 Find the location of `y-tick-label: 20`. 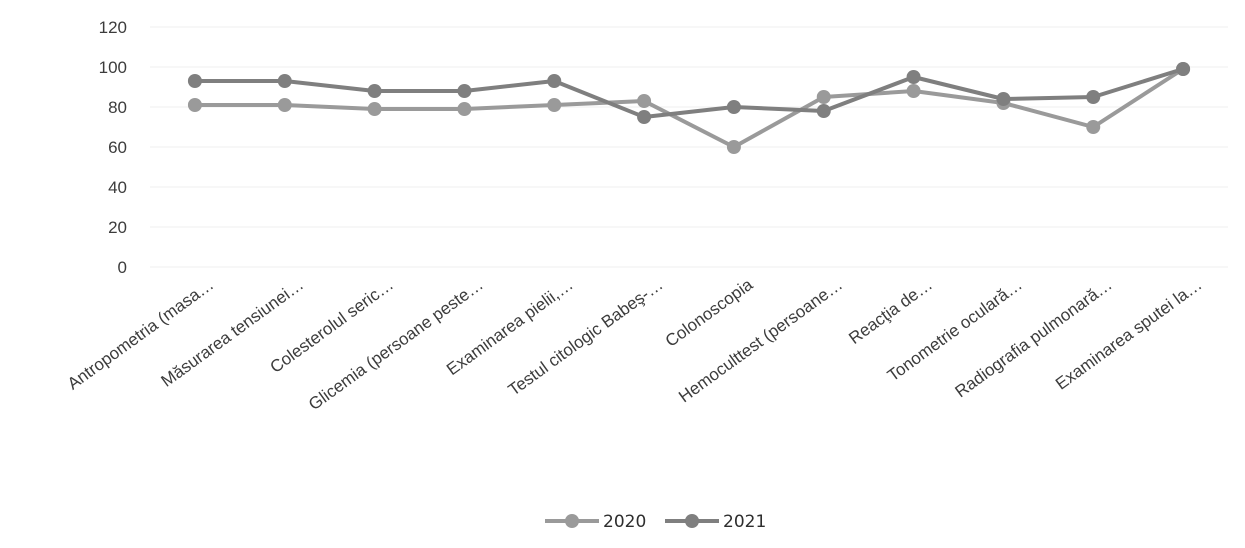

y-tick-label: 20 is located at coordinates (117, 227).